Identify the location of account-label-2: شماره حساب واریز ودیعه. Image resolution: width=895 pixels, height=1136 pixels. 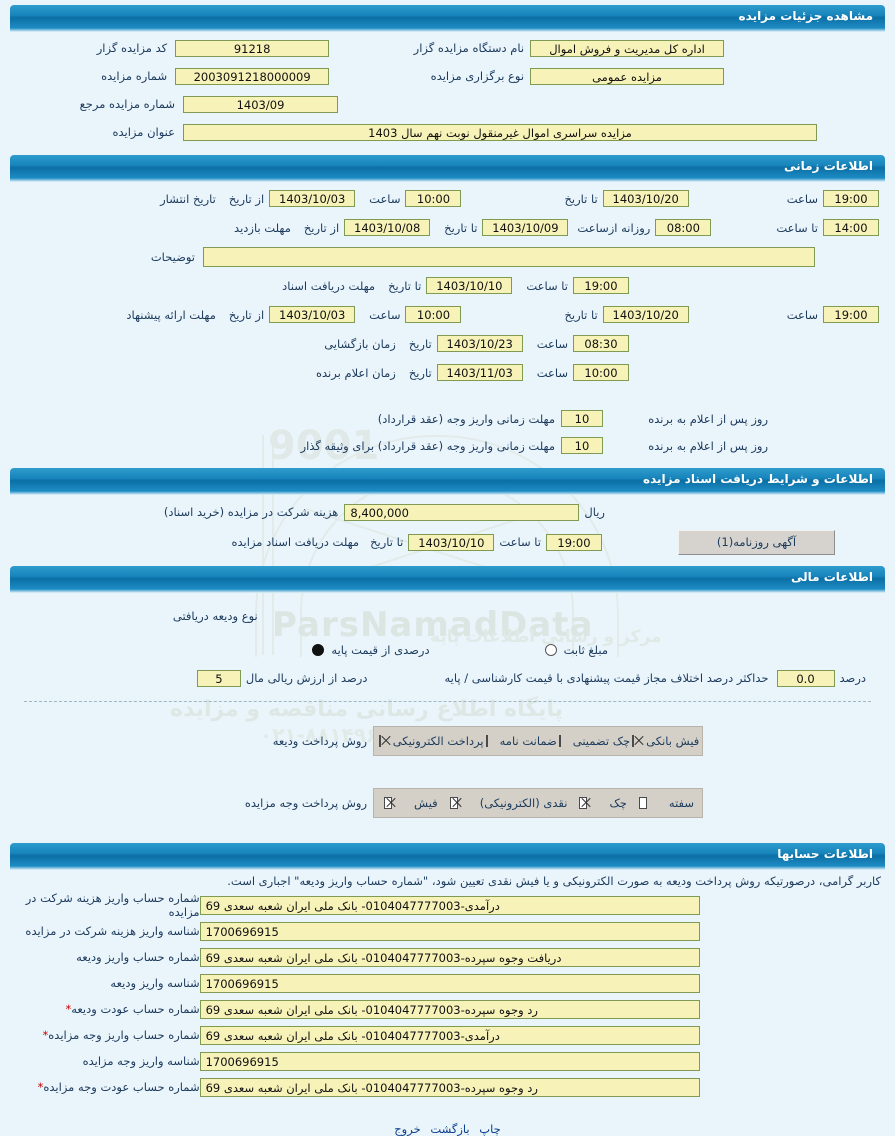
(138, 957).